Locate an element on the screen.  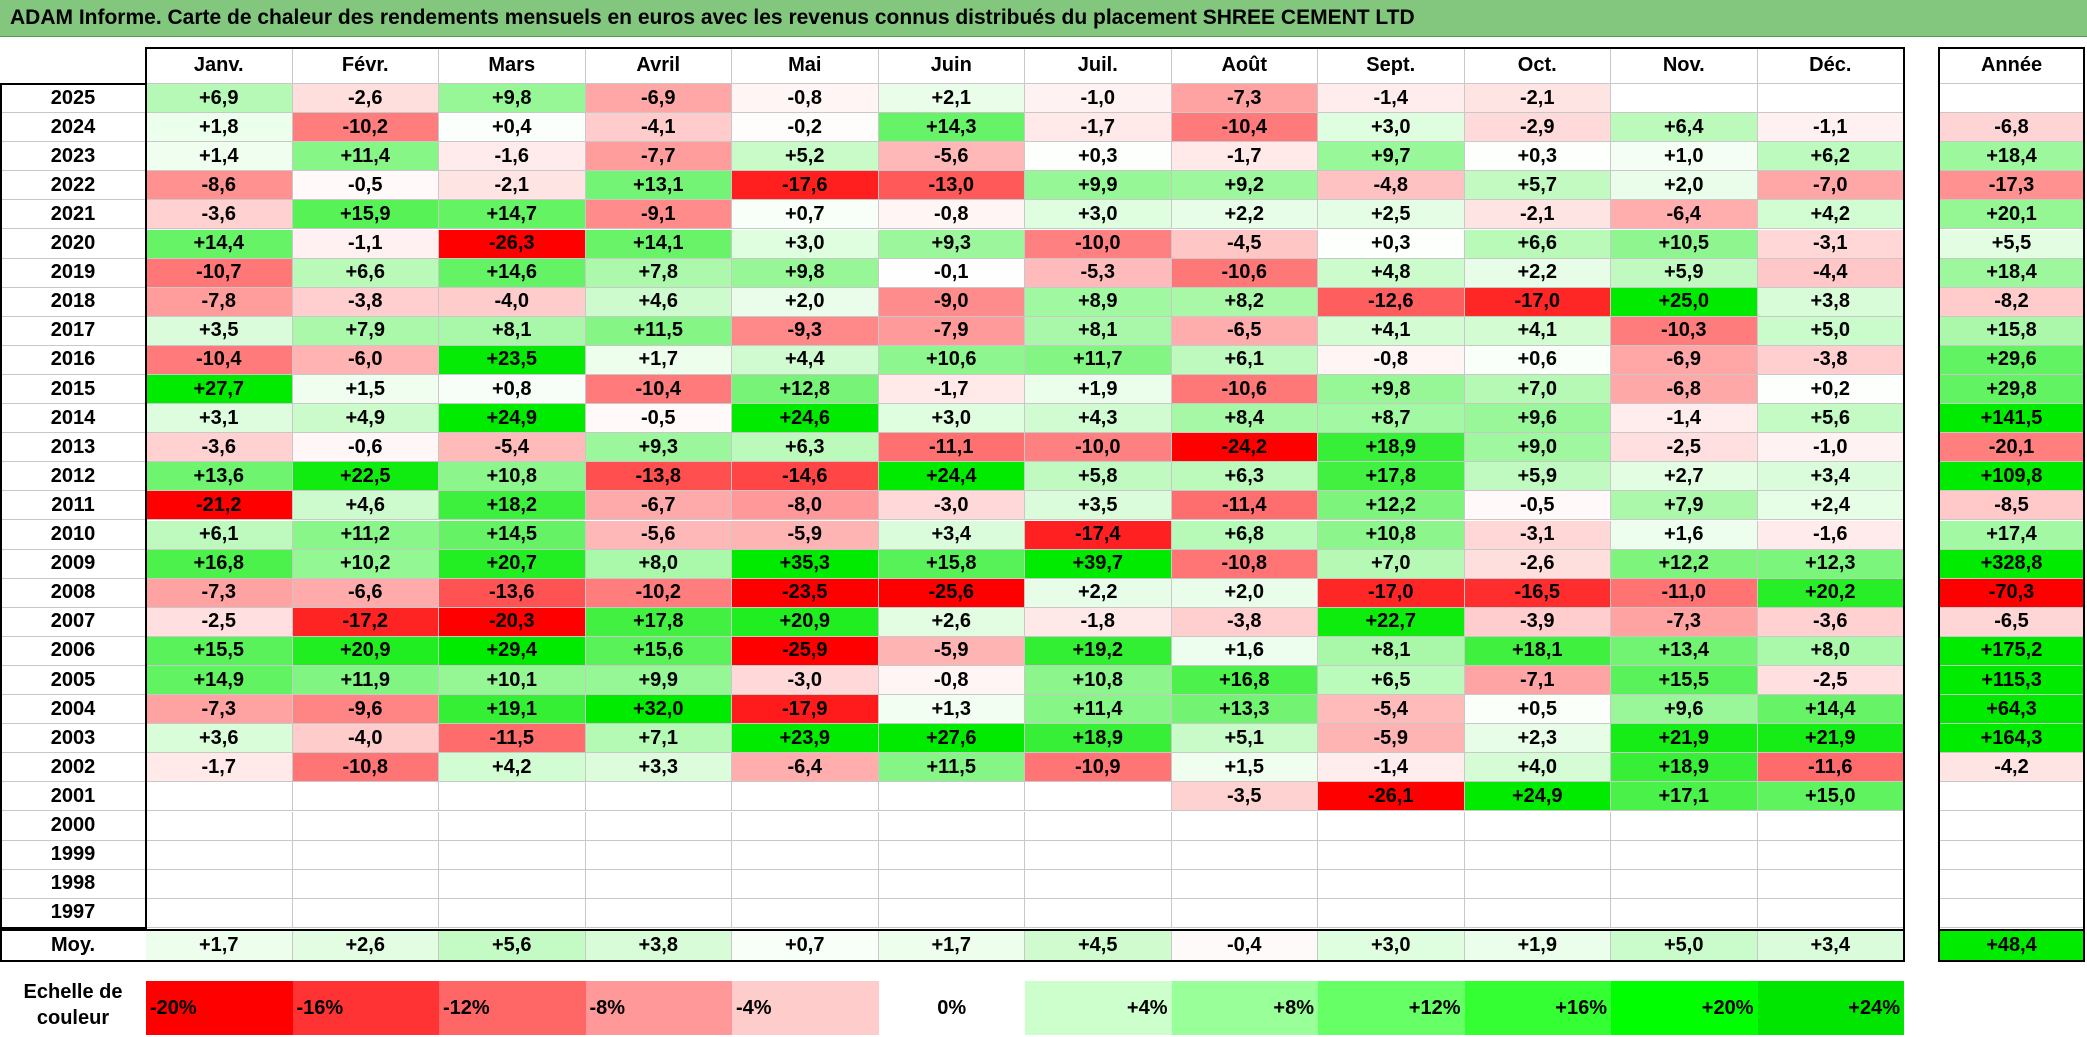
heatmap-cell: +3,1 is located at coordinates (219, 419).